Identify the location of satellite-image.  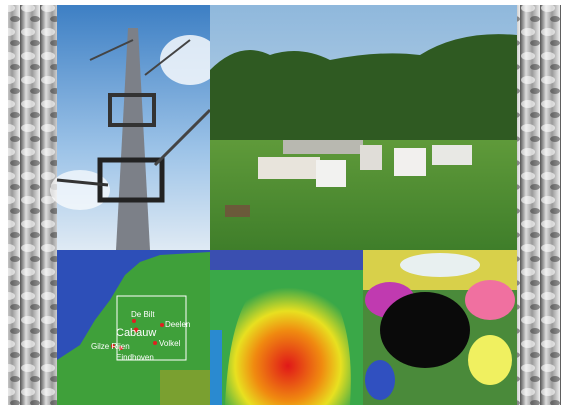
(440, 327).